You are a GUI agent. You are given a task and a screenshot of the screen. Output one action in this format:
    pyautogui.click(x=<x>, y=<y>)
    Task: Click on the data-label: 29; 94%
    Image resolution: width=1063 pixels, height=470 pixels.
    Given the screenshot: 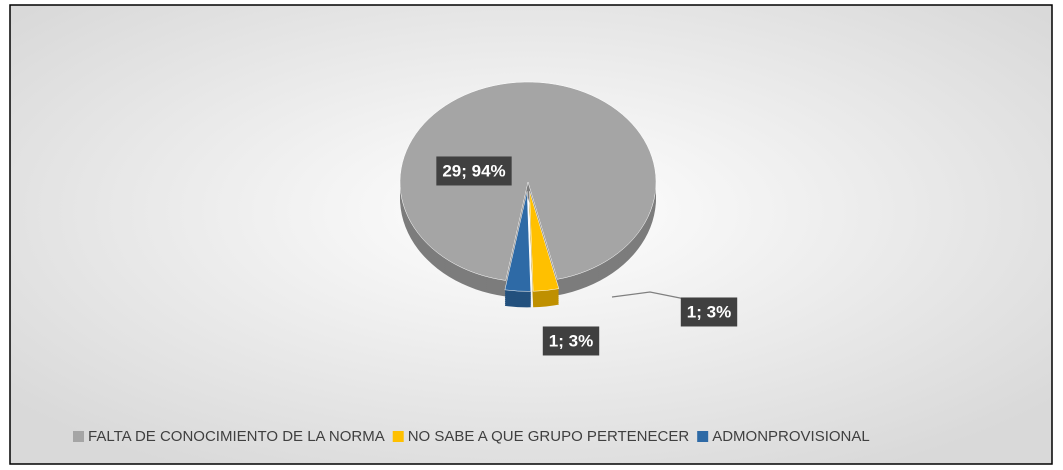 What is the action you would take?
    pyautogui.click(x=473, y=170)
    